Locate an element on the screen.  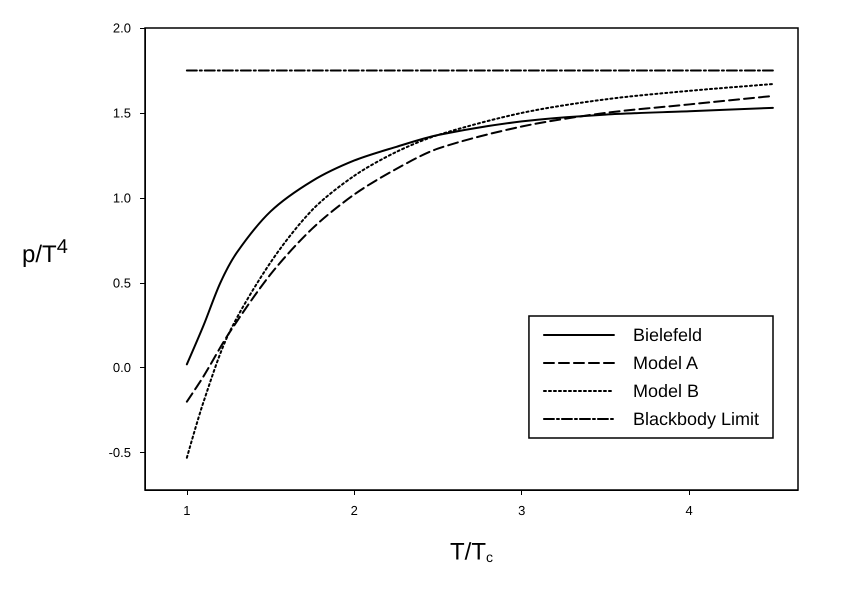
legend-label: Bielefeld is located at coordinates (667, 335).